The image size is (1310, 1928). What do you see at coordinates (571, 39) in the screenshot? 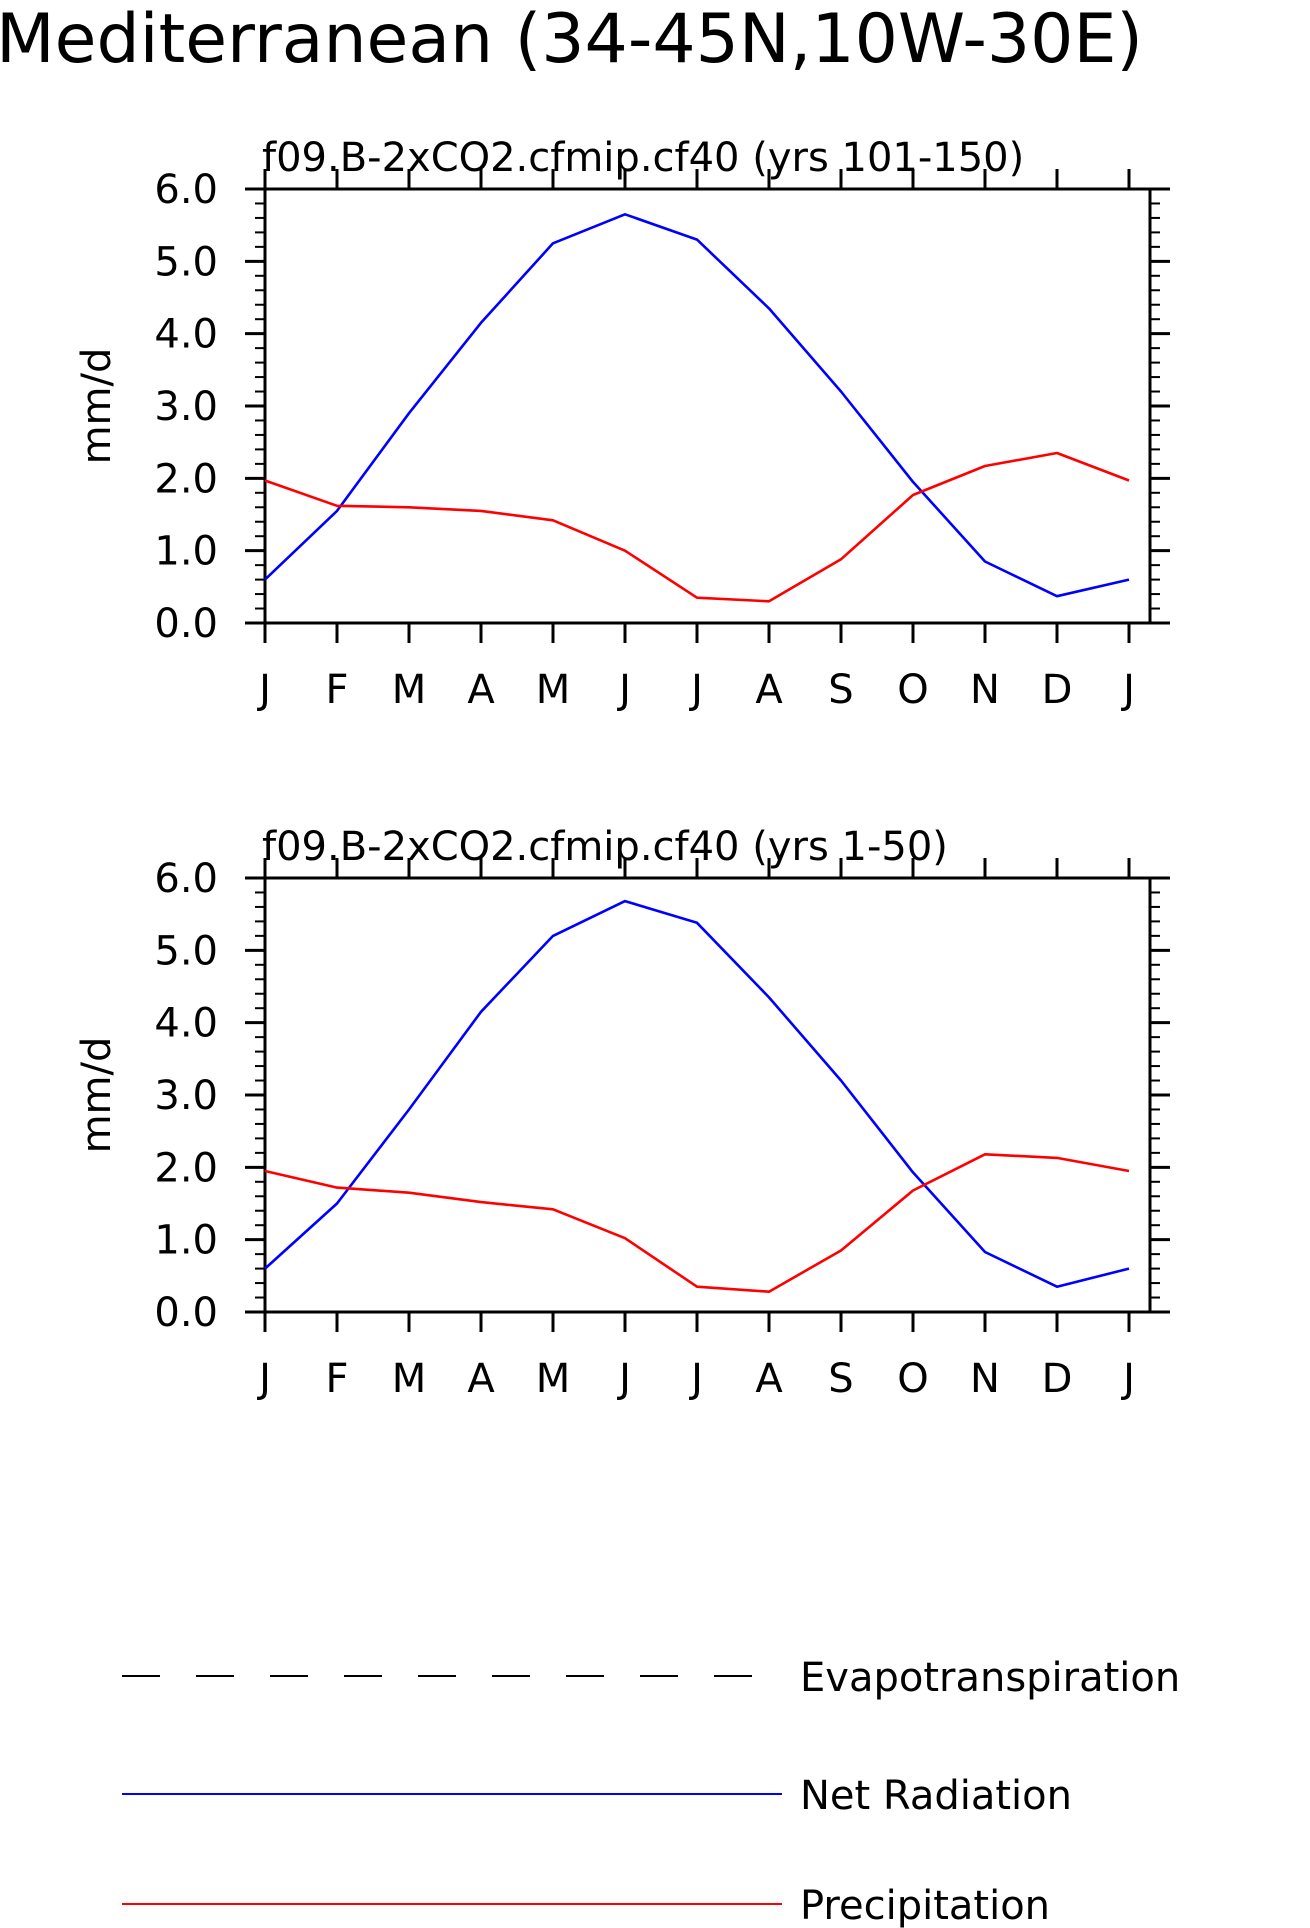
I see `figure-title: Mediterranean (34-45N,10W-30E)` at bounding box center [571, 39].